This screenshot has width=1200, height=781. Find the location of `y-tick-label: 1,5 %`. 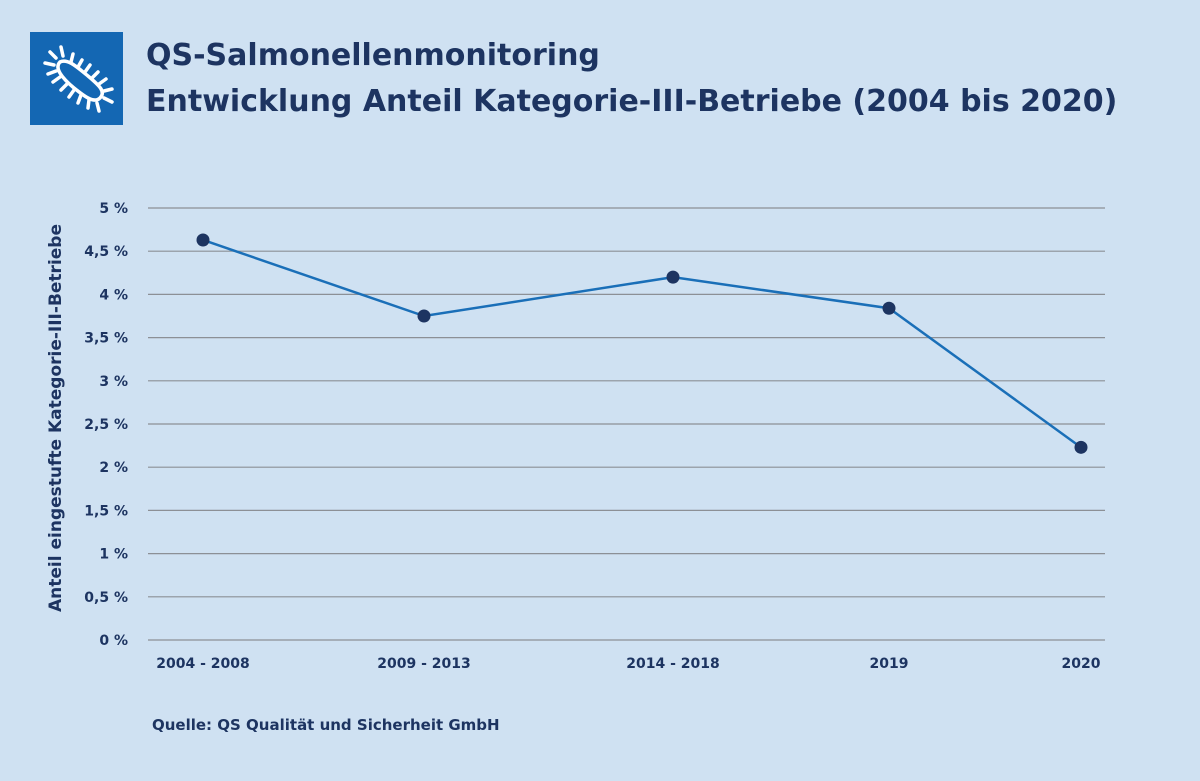

y-tick-label: 1,5 % is located at coordinates (106, 511).